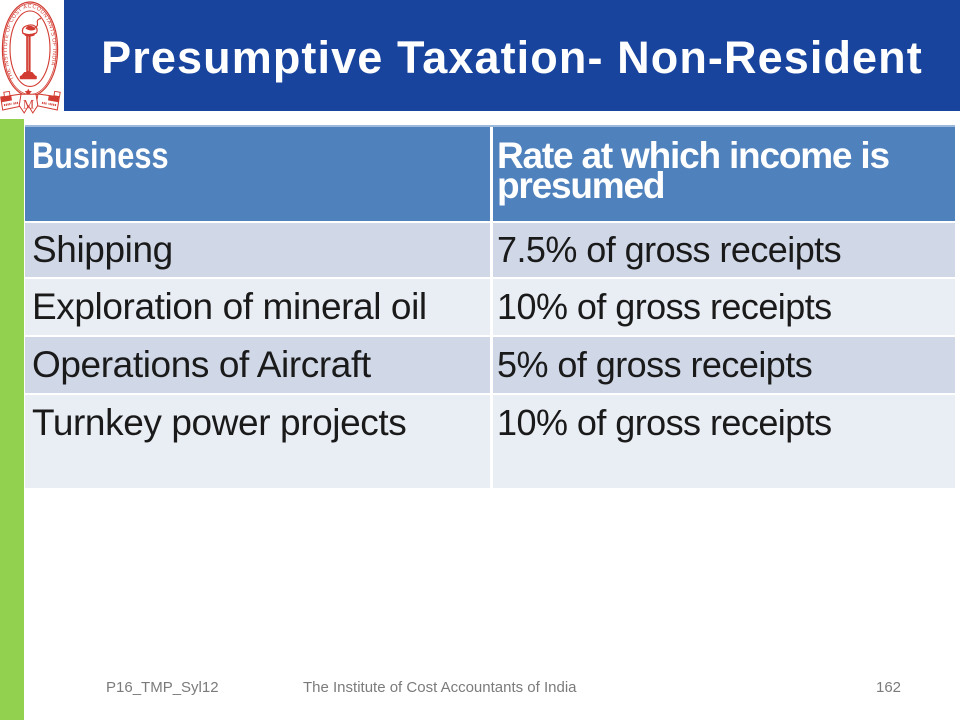 The width and height of the screenshot is (960, 720). I want to click on svg-text: M, so click(28, 105).